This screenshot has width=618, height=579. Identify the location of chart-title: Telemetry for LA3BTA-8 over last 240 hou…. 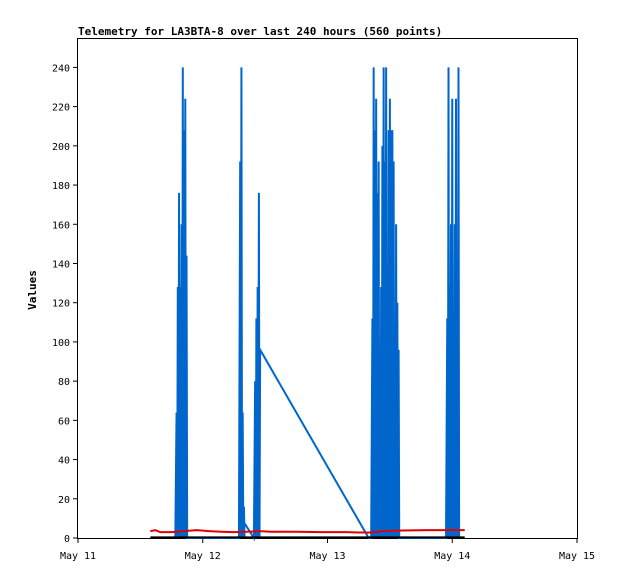
(260, 31).